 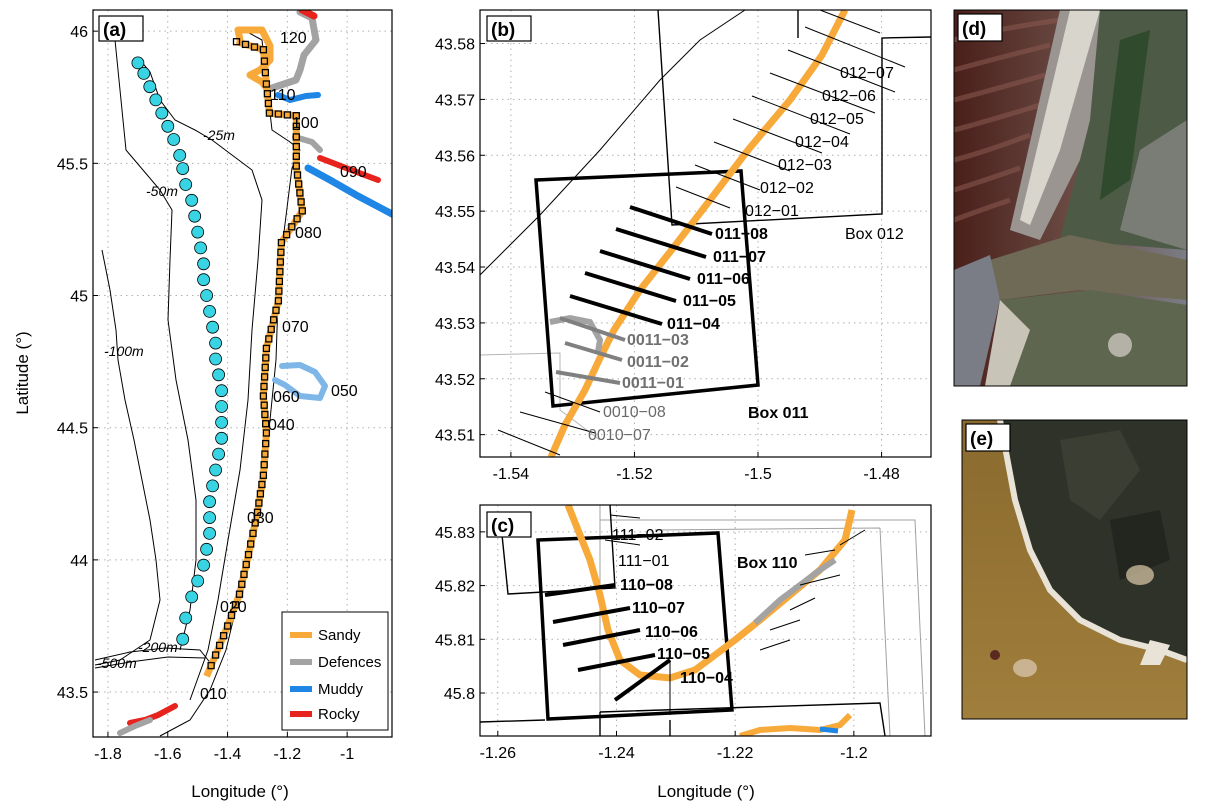 I want to click on profile-011-05: 011−05, so click(x=709, y=301).